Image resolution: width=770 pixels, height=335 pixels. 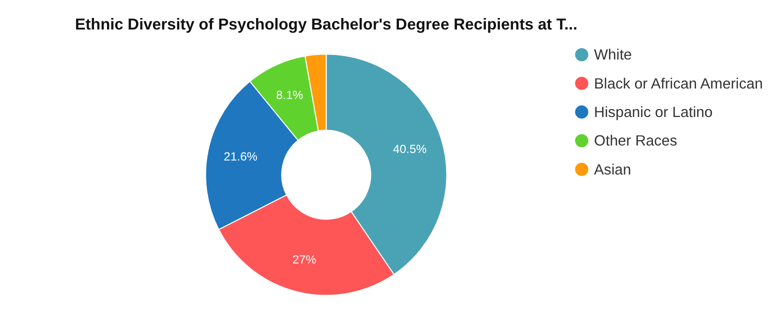 What do you see at coordinates (290, 95) in the screenshot?
I see `data-label: 8.1%` at bounding box center [290, 95].